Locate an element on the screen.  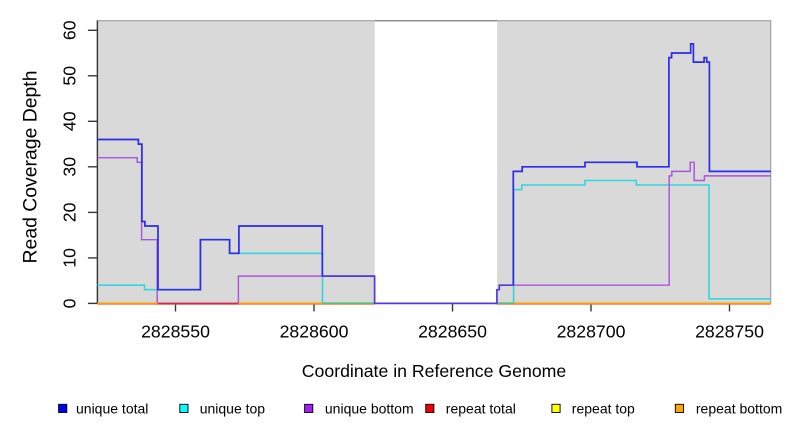
svg-text: 2828550 is located at coordinates (175, 331).